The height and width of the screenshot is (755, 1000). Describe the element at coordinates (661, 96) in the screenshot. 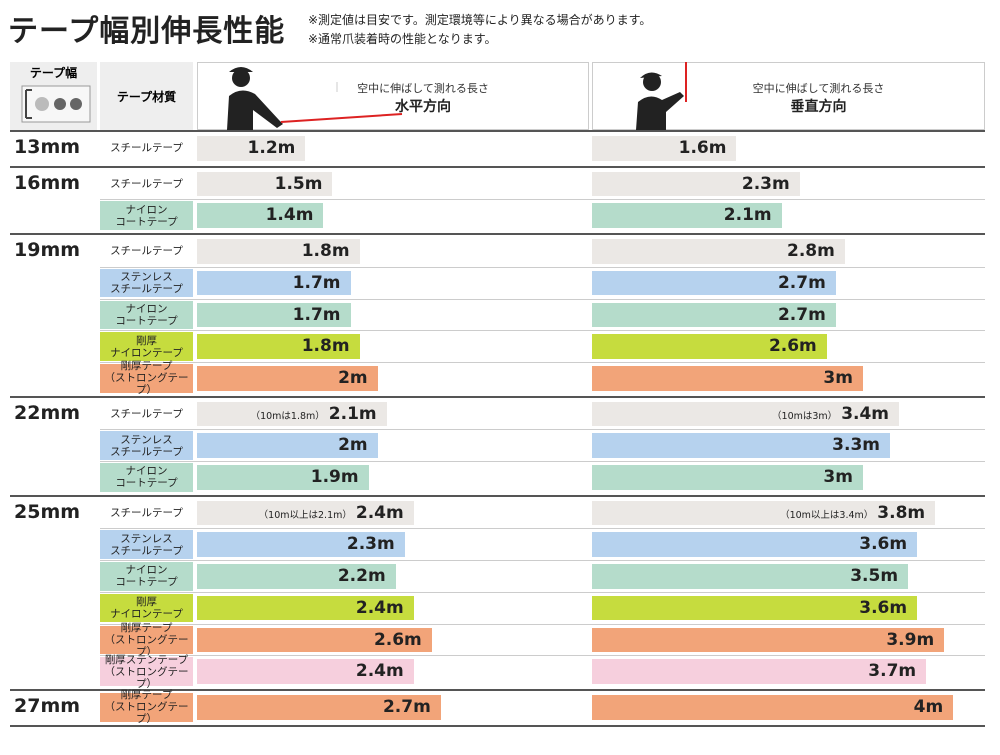

I see `figure-vertical` at that location.